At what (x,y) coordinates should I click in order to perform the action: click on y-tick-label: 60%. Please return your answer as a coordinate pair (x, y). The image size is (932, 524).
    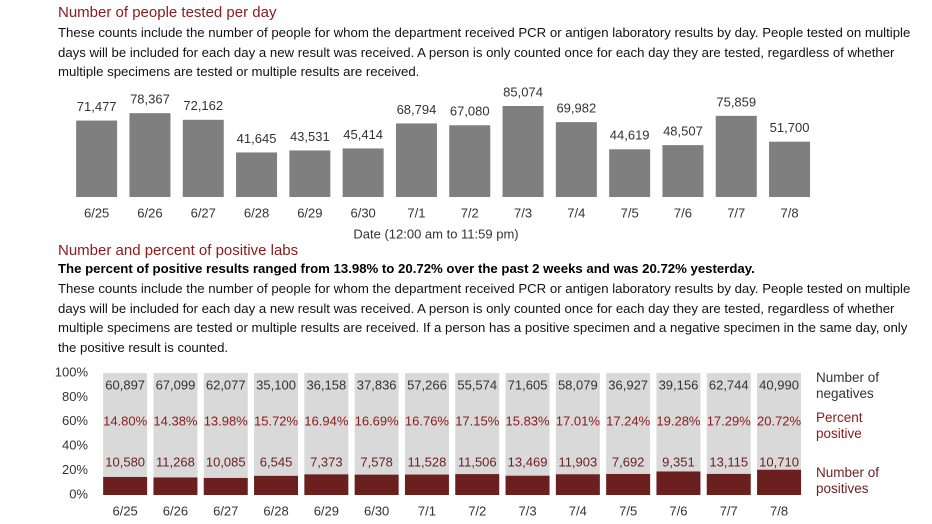
    Looking at the image, I should click on (75, 420).